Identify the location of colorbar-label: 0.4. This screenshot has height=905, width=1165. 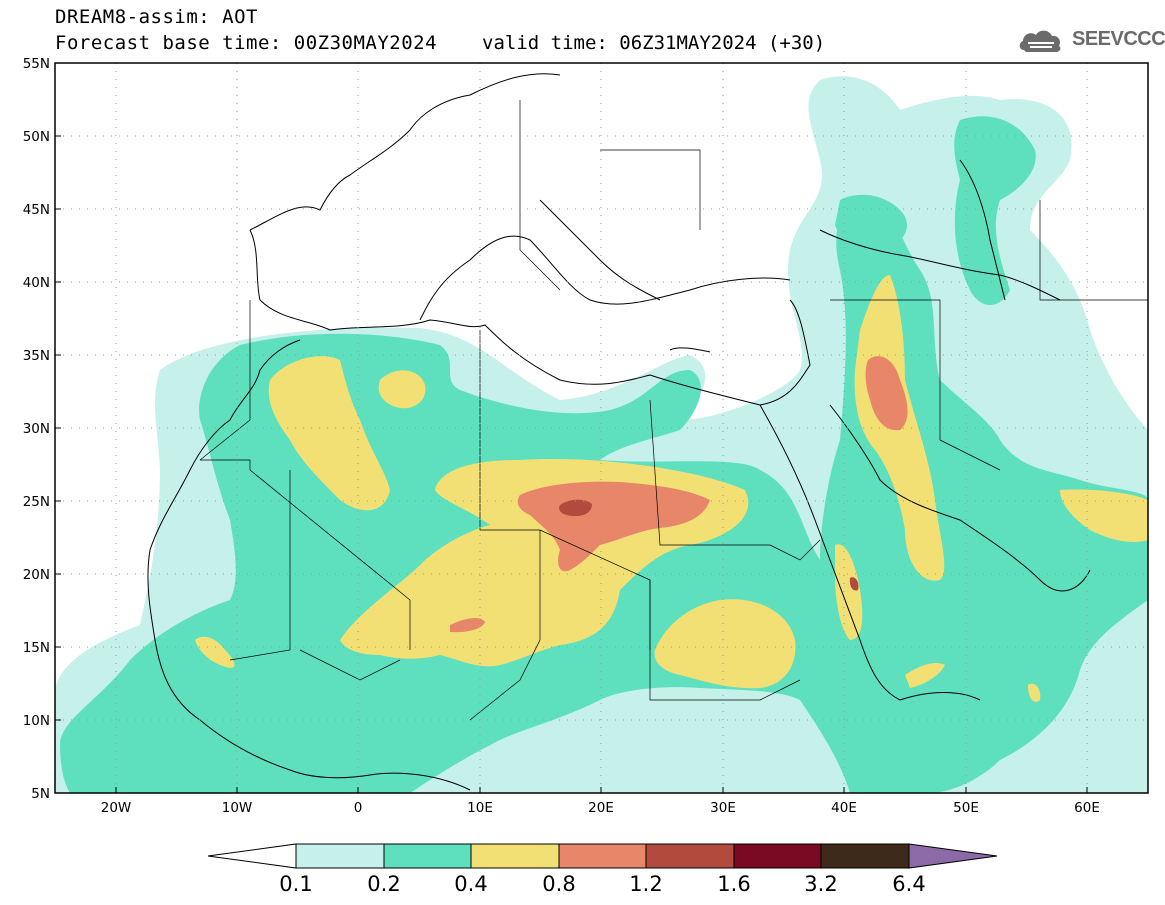
(471, 884).